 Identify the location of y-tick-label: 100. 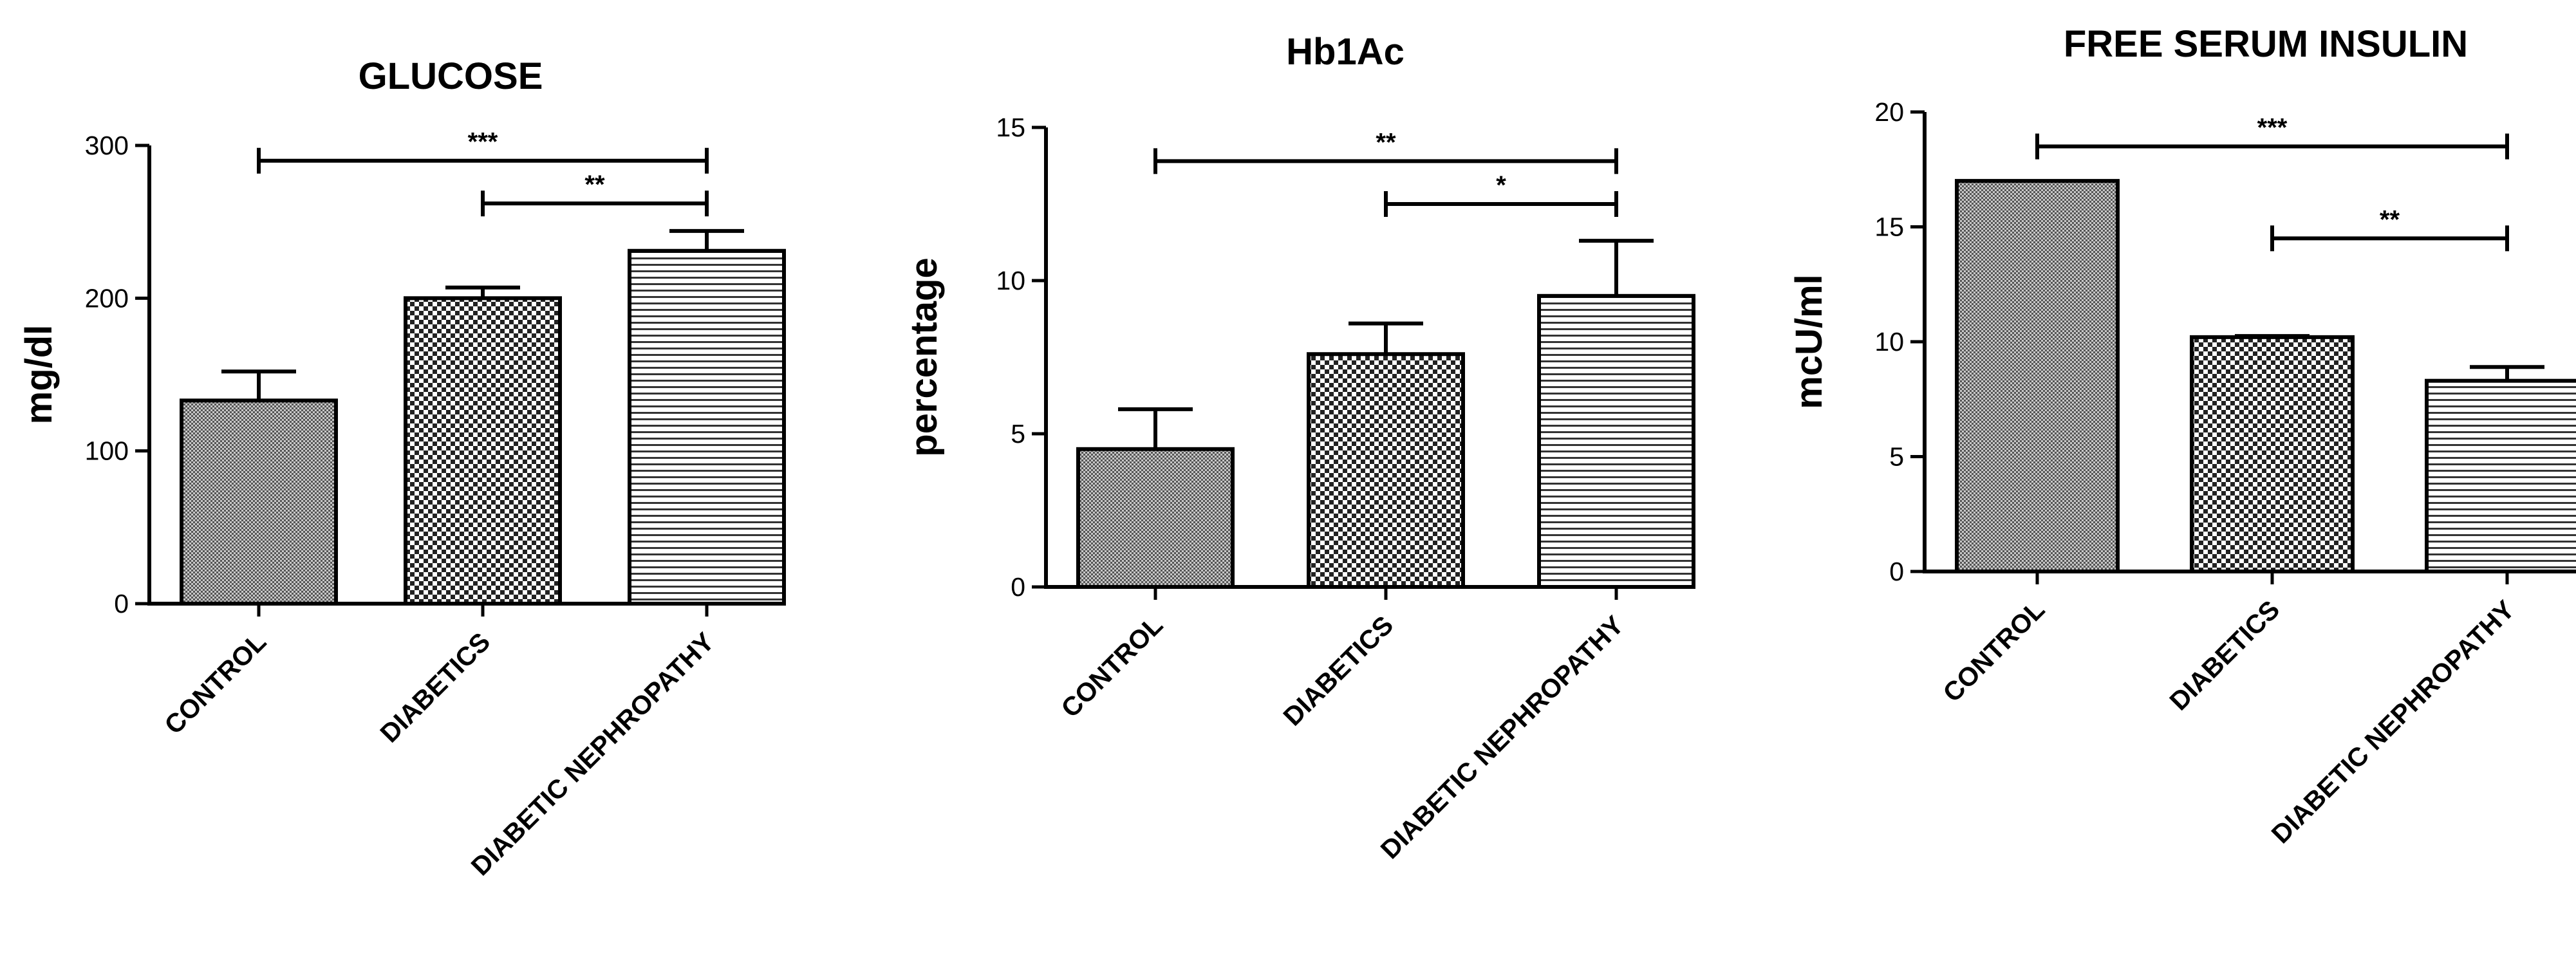
(107, 451).